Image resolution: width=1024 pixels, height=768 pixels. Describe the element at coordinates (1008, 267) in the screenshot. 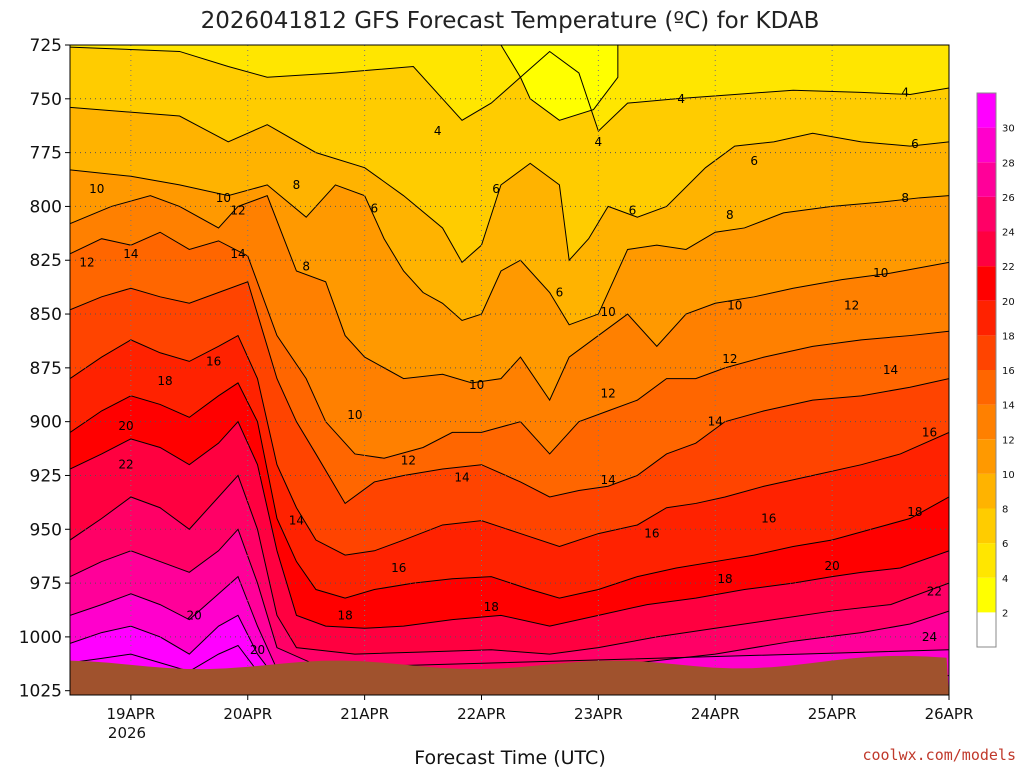

I see `colorbar-label: 22` at that location.